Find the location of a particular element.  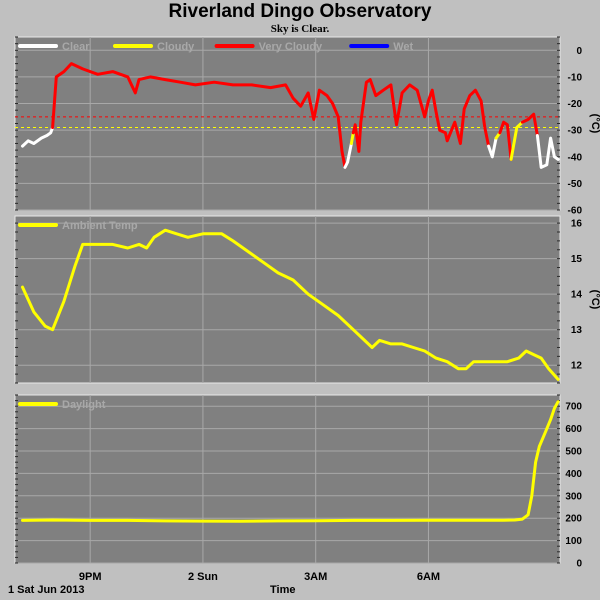

ambient-ytick-label-4: 12 is located at coordinates (577, 366).